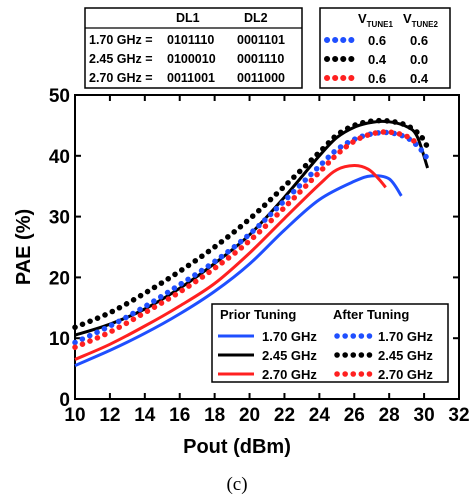 The image size is (474, 503). What do you see at coordinates (256, 18) in the screenshot?
I see `dl2-header: DL2` at bounding box center [256, 18].